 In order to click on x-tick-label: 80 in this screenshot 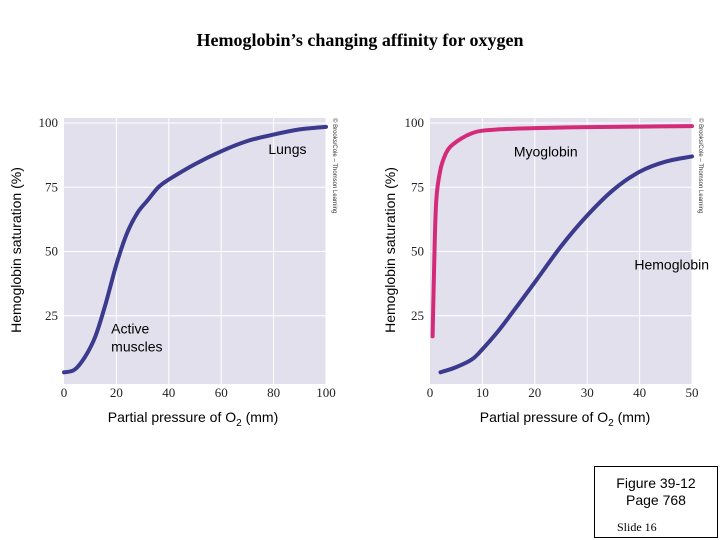, I will do `click(273, 392)`.